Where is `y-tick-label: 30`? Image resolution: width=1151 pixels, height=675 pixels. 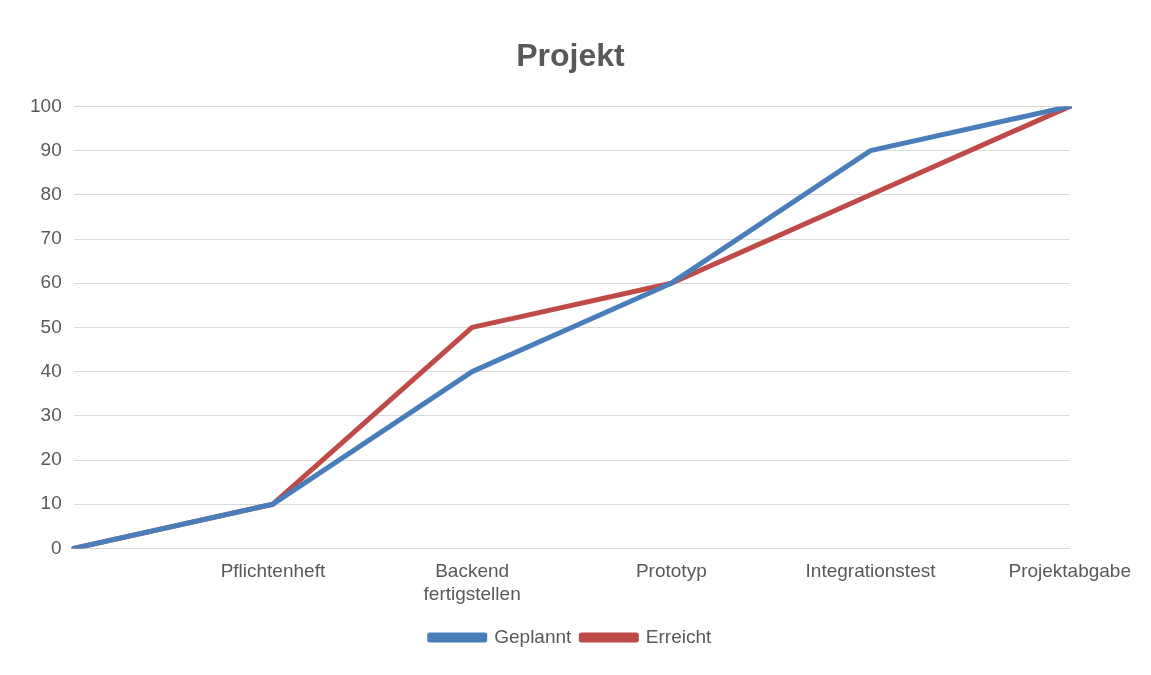
y-tick-label: 30 is located at coordinates (51, 415).